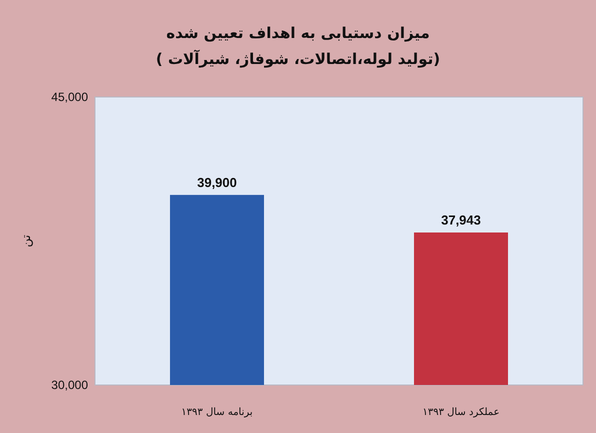 Image resolution: width=596 pixels, height=433 pixels. I want to click on x-tick-label: برنامه سال ۱۳۹۳, so click(217, 412).